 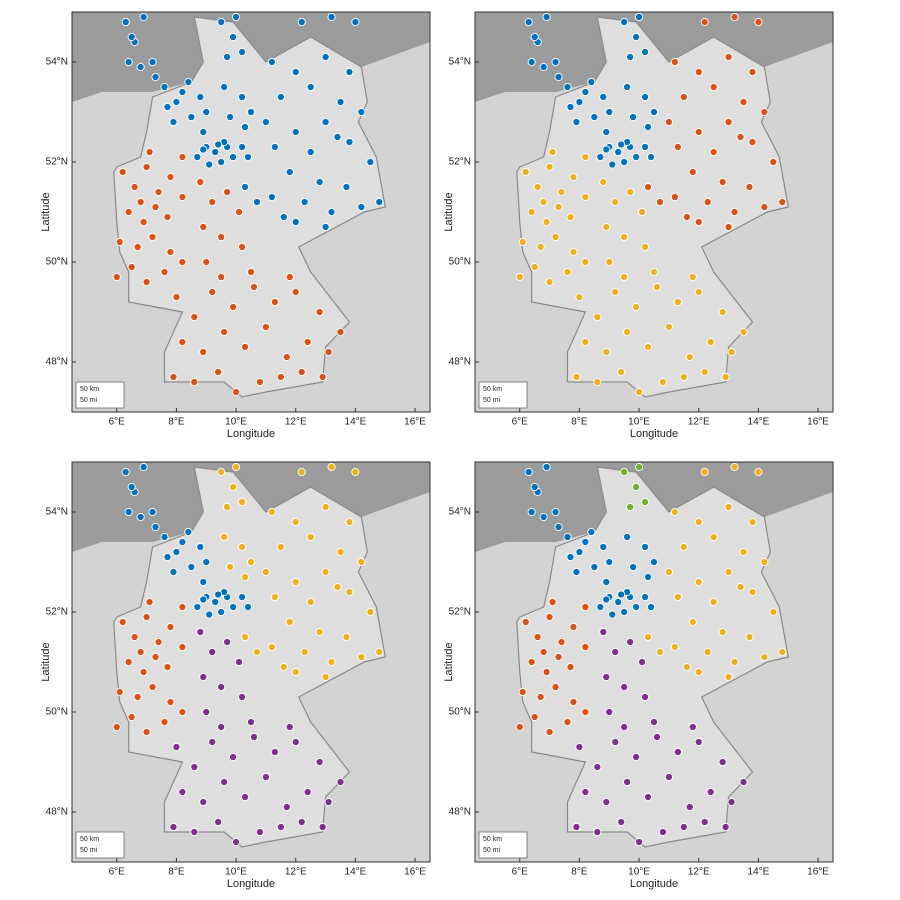 What do you see at coordinates (57, 612) in the screenshot?
I see `y-tick-label: 52°N` at bounding box center [57, 612].